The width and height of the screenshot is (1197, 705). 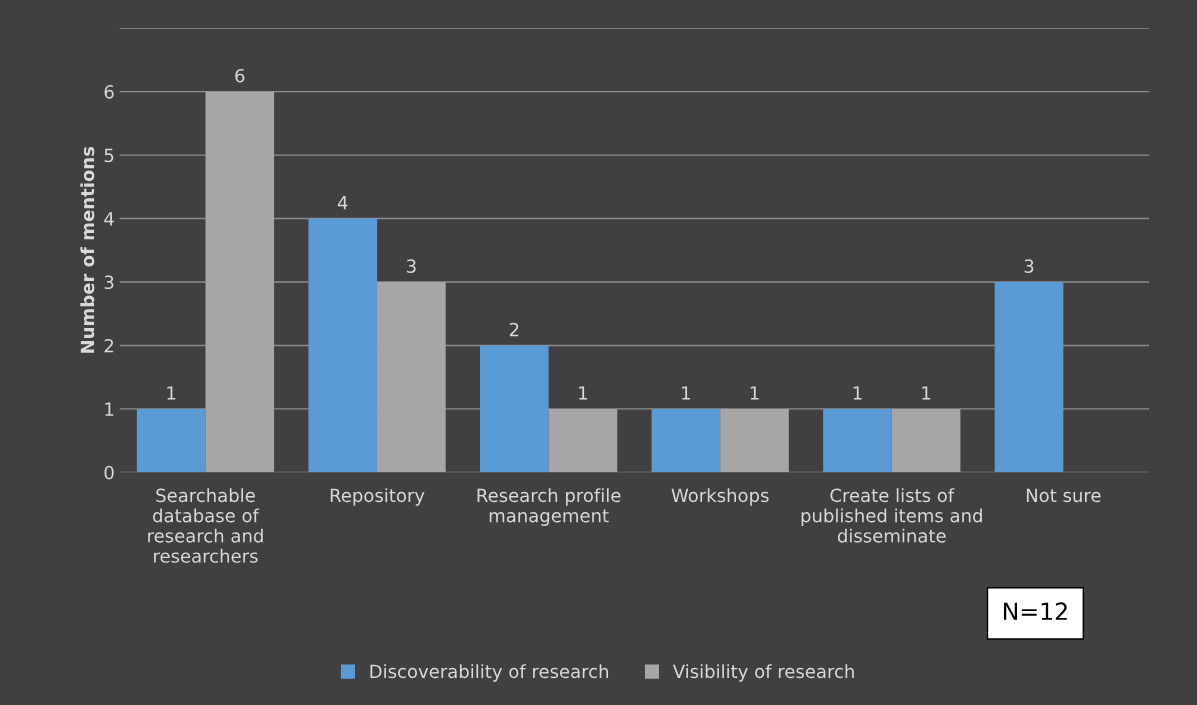 What do you see at coordinates (109, 409) in the screenshot?
I see `y-tick-label: 1` at bounding box center [109, 409].